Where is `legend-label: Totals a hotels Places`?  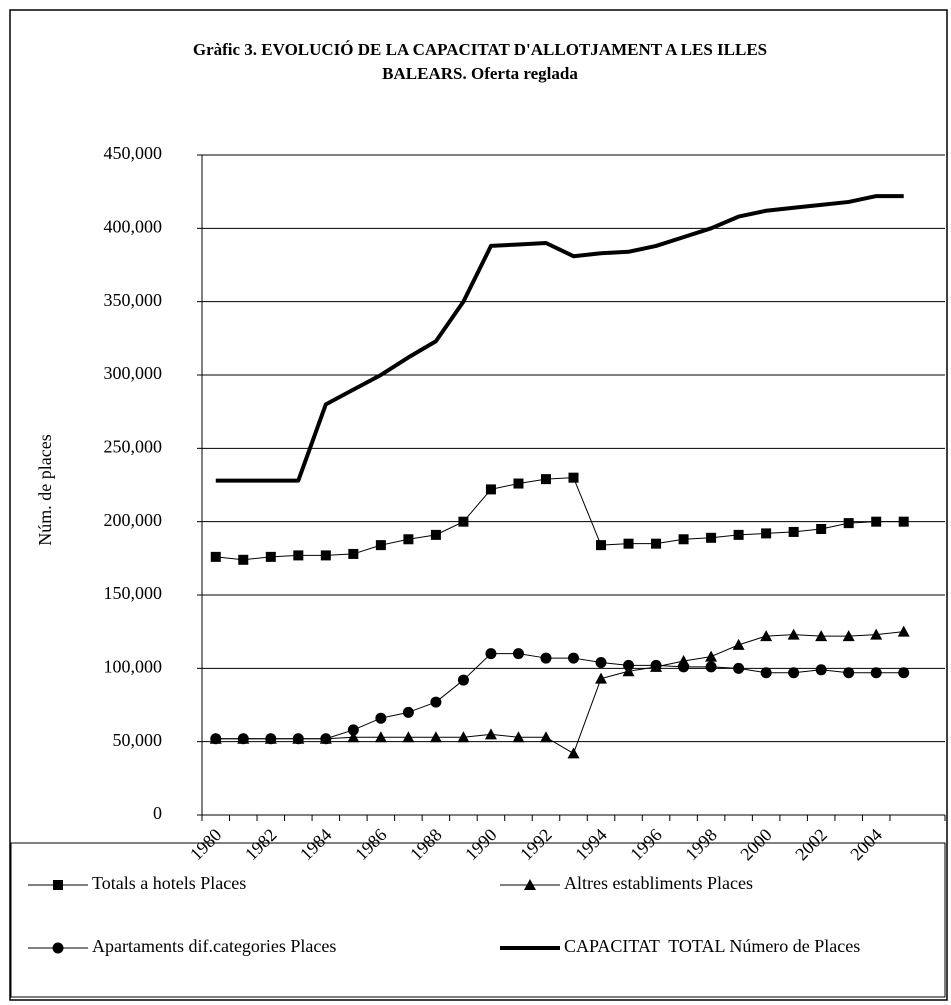
legend-label: Totals a hotels Places is located at coordinates (169, 883).